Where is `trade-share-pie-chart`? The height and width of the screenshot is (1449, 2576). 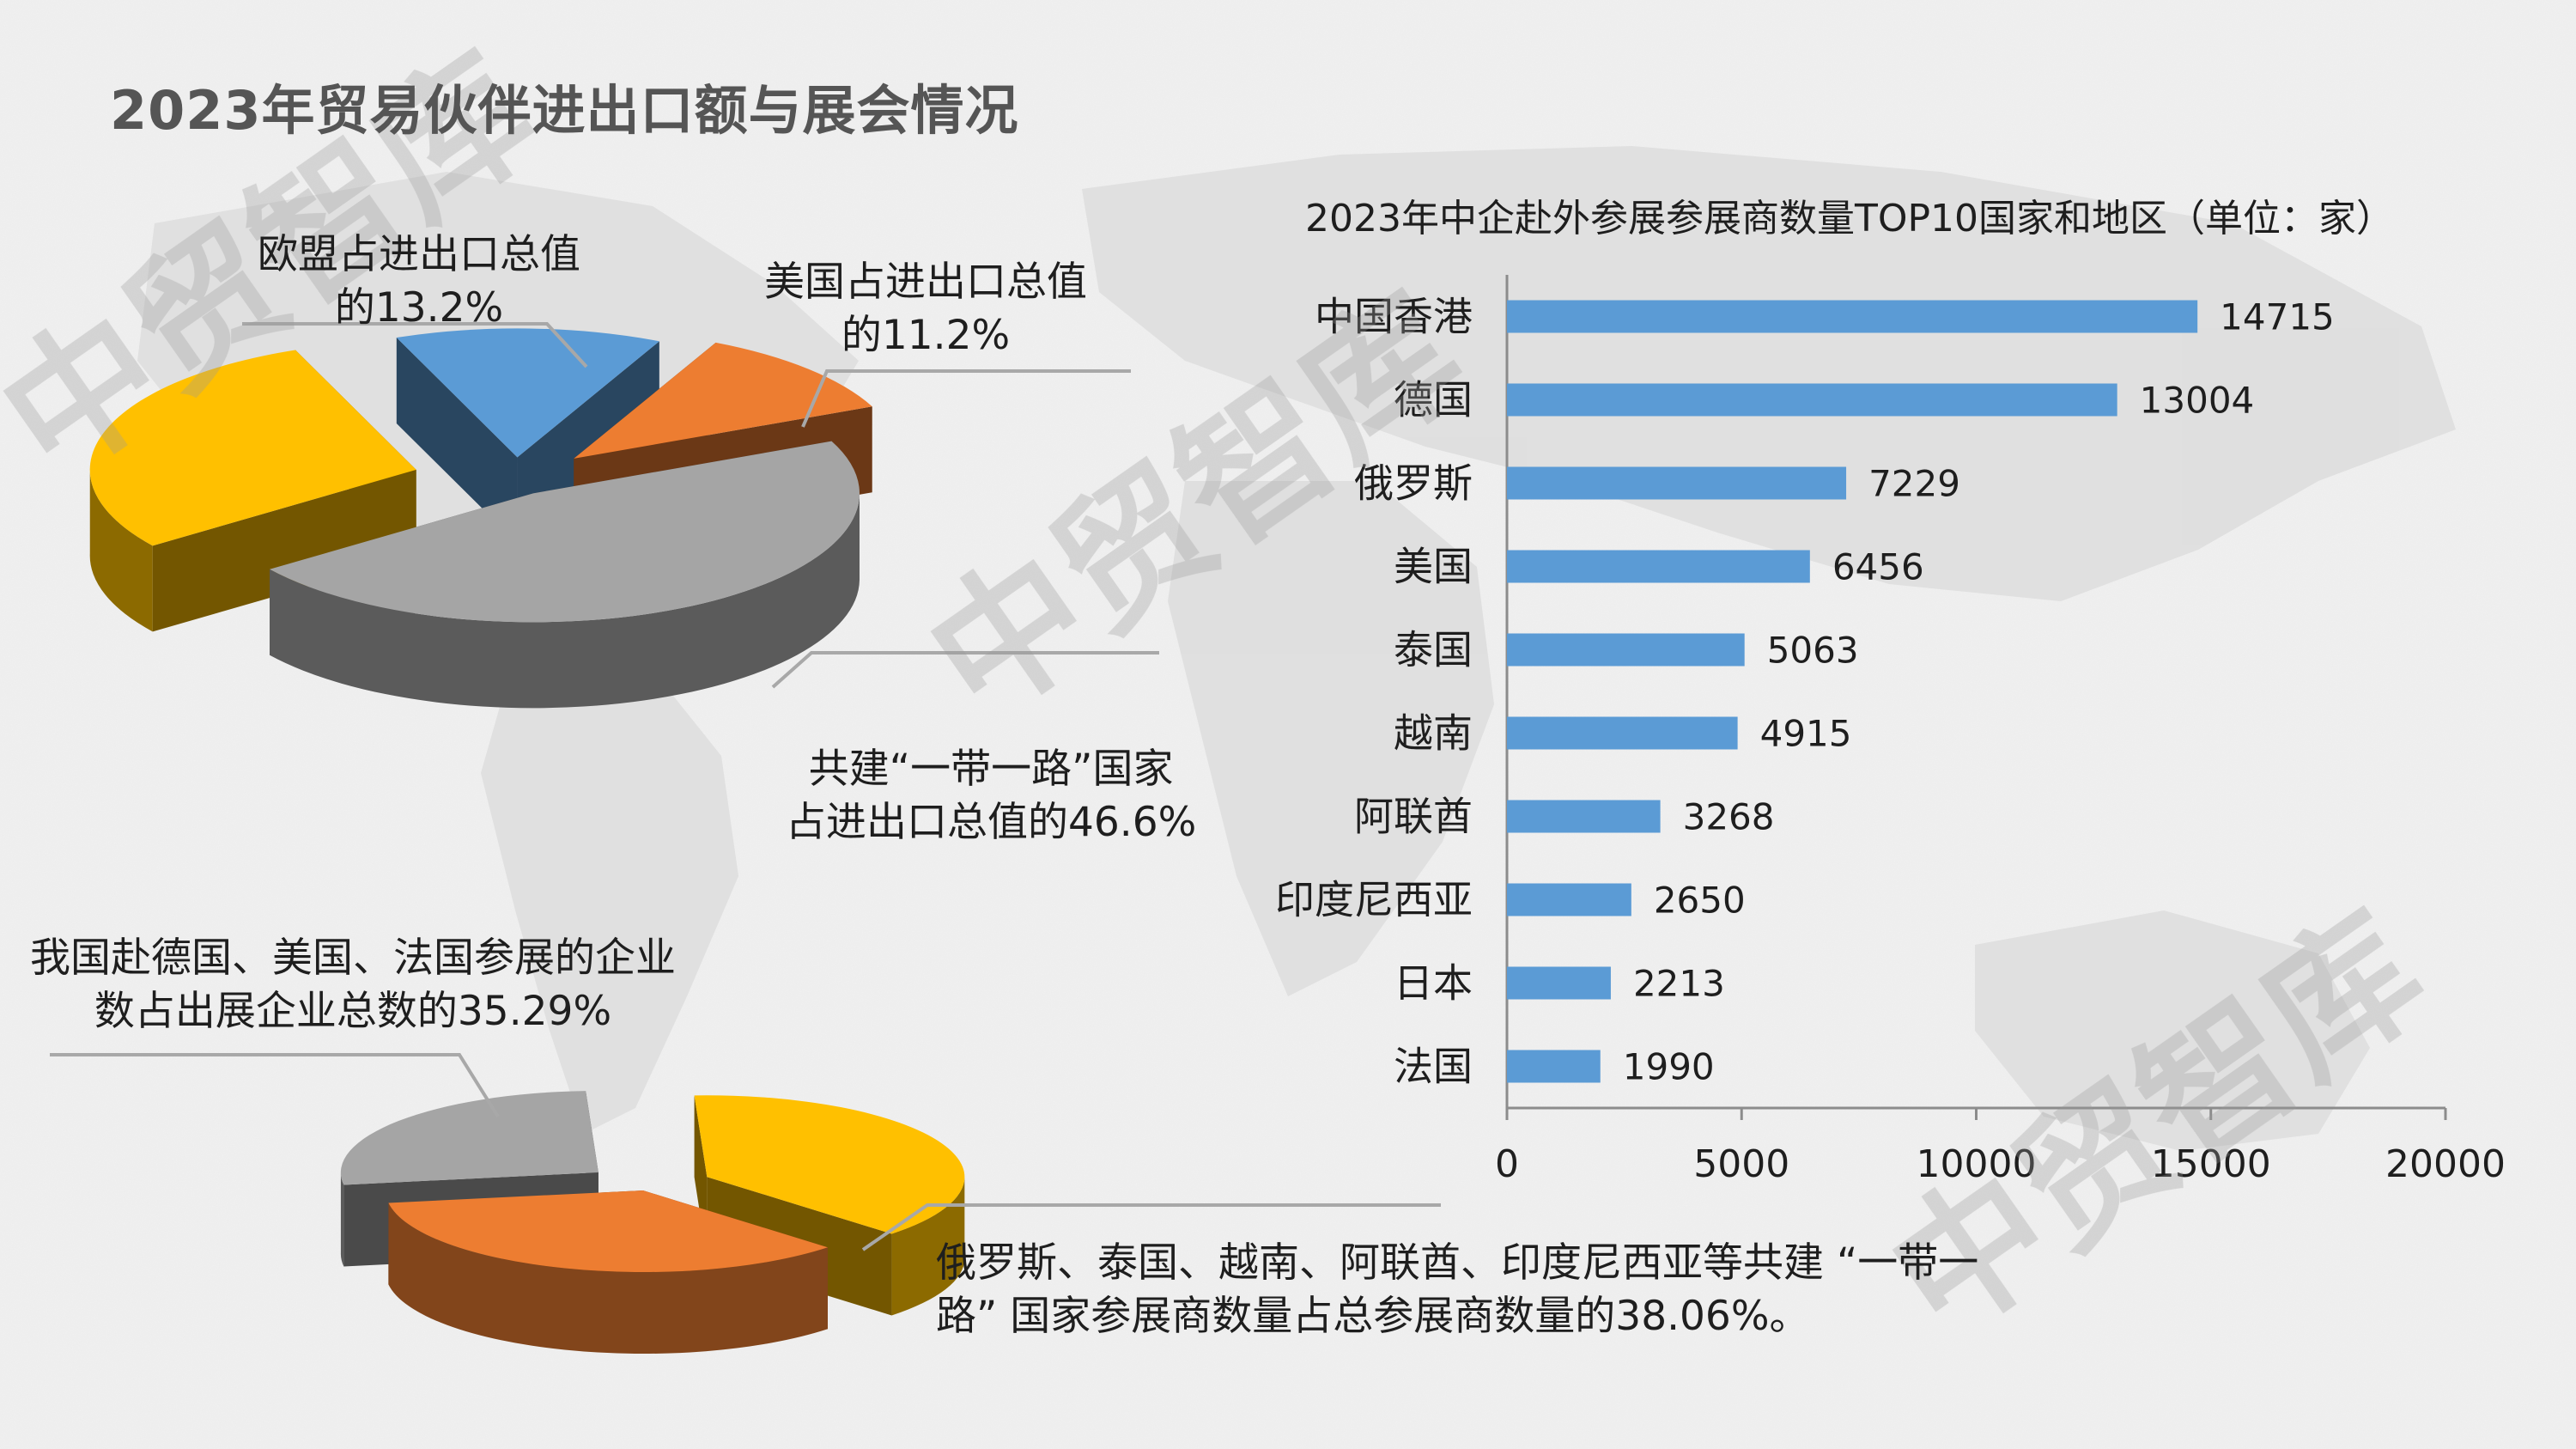
trade-share-pie-chart is located at coordinates (481, 518).